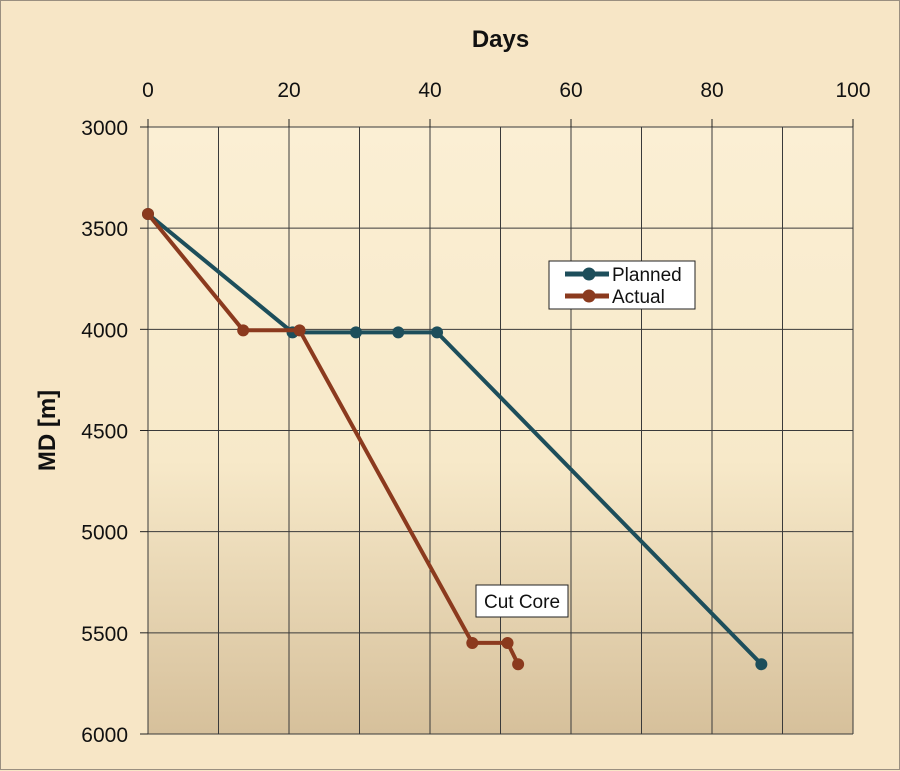 This screenshot has width=900, height=771. I want to click on y-tick-label: 3000, so click(104, 128).